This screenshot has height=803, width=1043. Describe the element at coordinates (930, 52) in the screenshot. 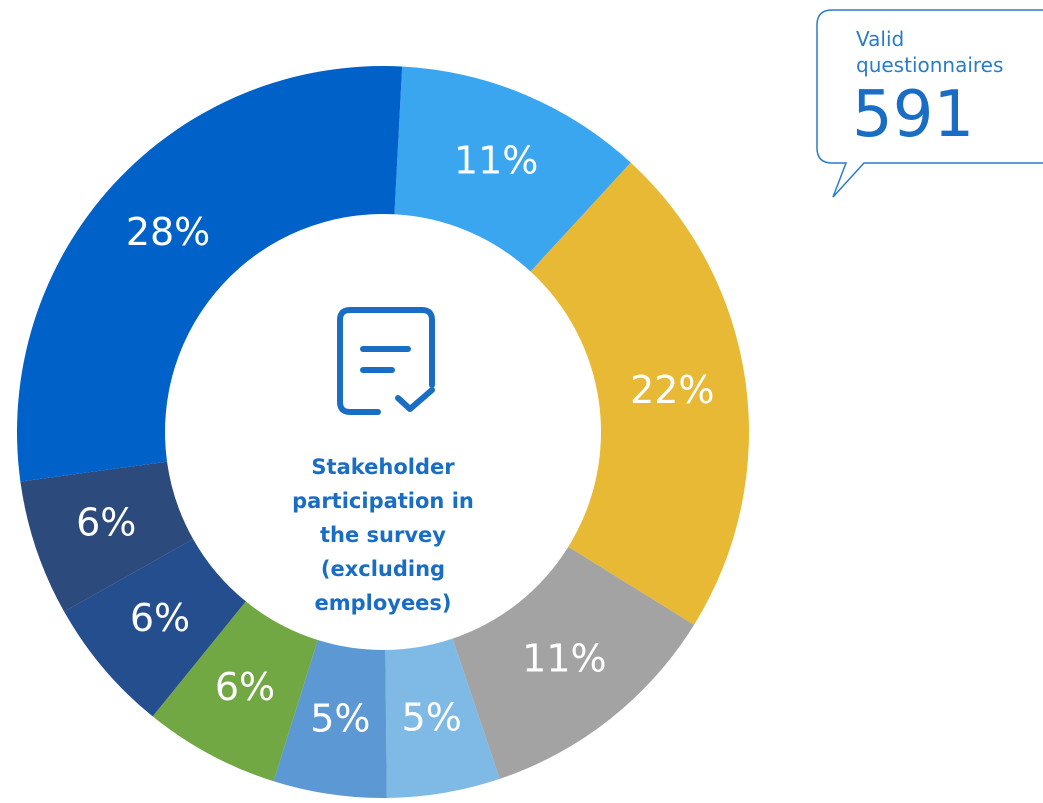

I see `callout-label: Valid questionnaires` at that location.